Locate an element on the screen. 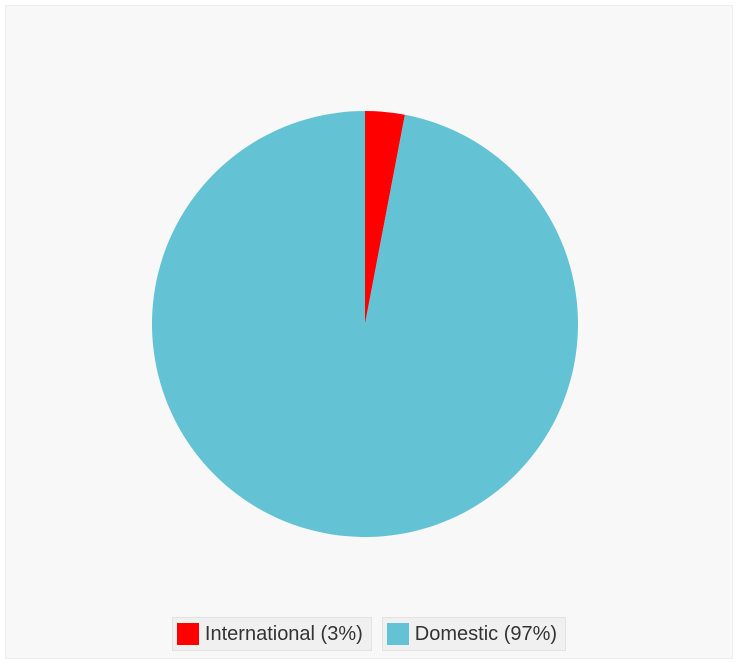  legend-swatch-international is located at coordinates (187, 634).